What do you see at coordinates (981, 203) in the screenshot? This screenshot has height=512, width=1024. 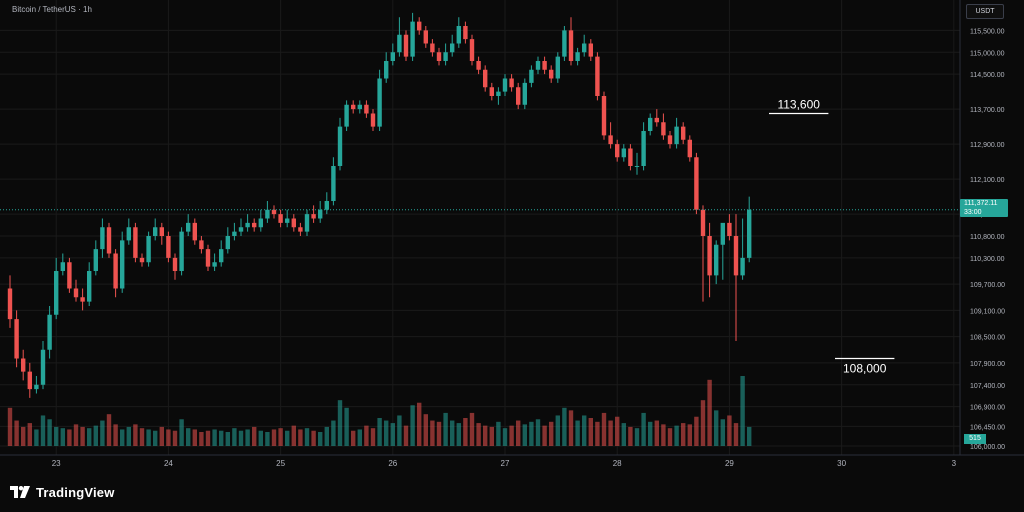 I see `last-price-value: 111,372.11` at bounding box center [981, 203].